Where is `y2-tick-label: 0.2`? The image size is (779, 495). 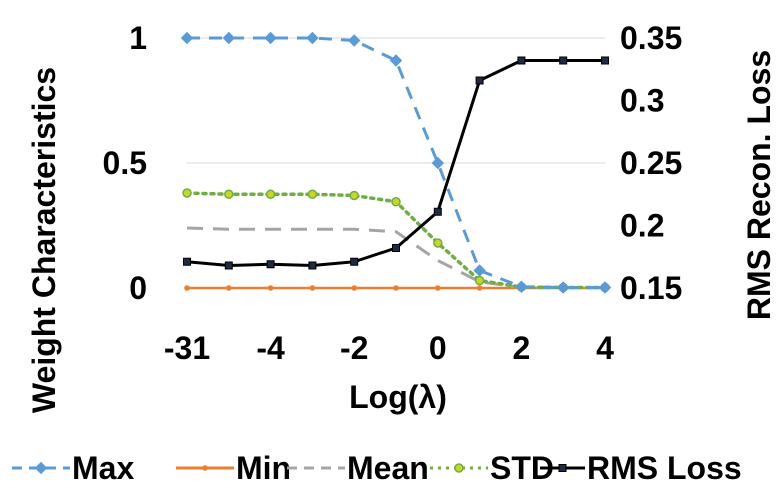
y2-tick-label: 0.2 is located at coordinates (642, 226).